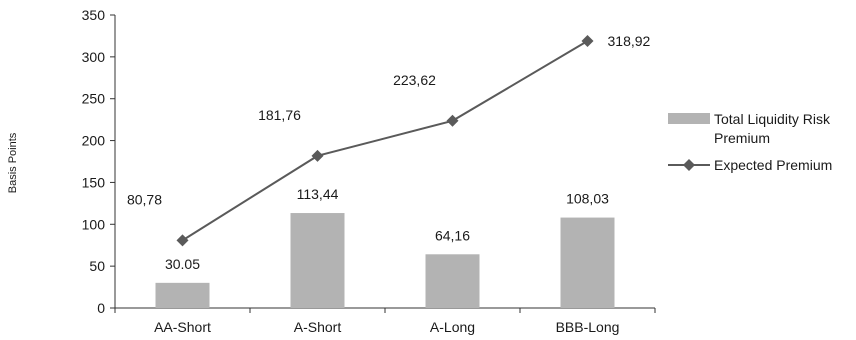 Image resolution: width=856 pixels, height=340 pixels. Describe the element at coordinates (318, 194) in the screenshot. I see `bar-data-label: 113,44` at that location.